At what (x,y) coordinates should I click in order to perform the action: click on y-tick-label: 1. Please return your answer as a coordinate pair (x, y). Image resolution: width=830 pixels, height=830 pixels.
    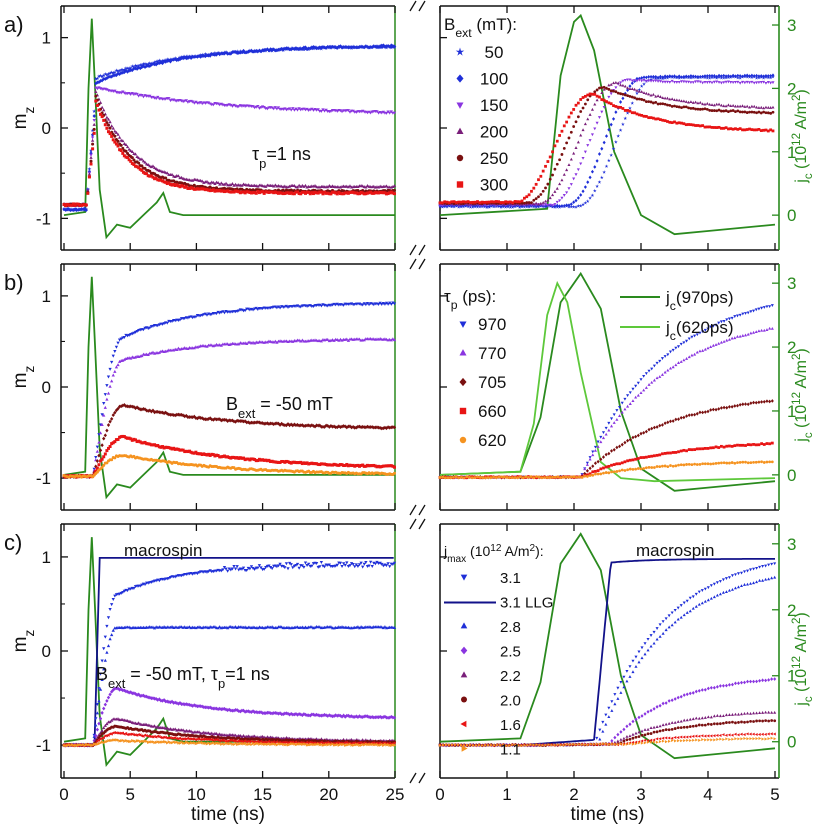
    Looking at the image, I should click on (46, 296).